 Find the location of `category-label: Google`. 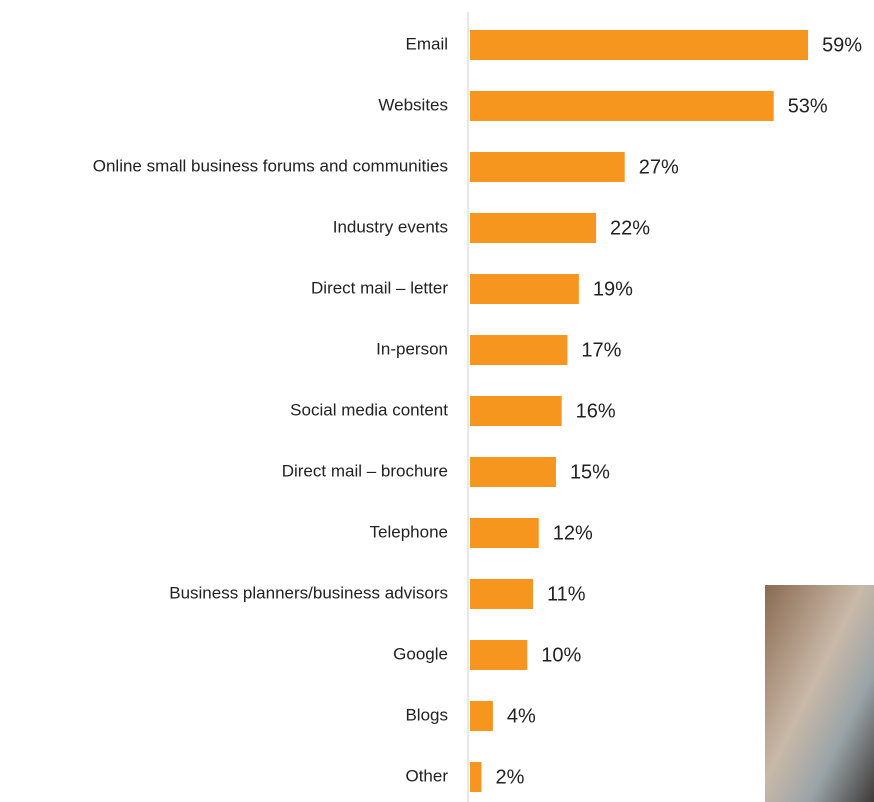

category-label: Google is located at coordinates (420, 653).